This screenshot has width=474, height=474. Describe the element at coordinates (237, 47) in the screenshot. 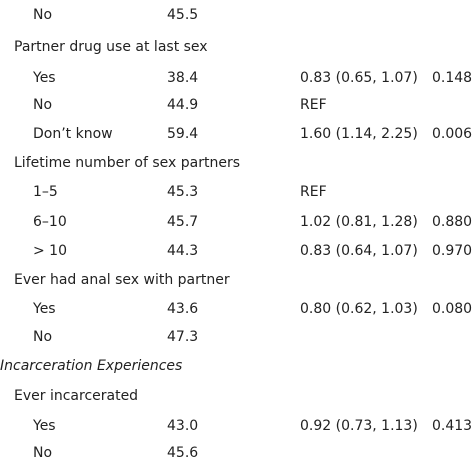

I see `table-row: Partner drug use at last sex` at that location.